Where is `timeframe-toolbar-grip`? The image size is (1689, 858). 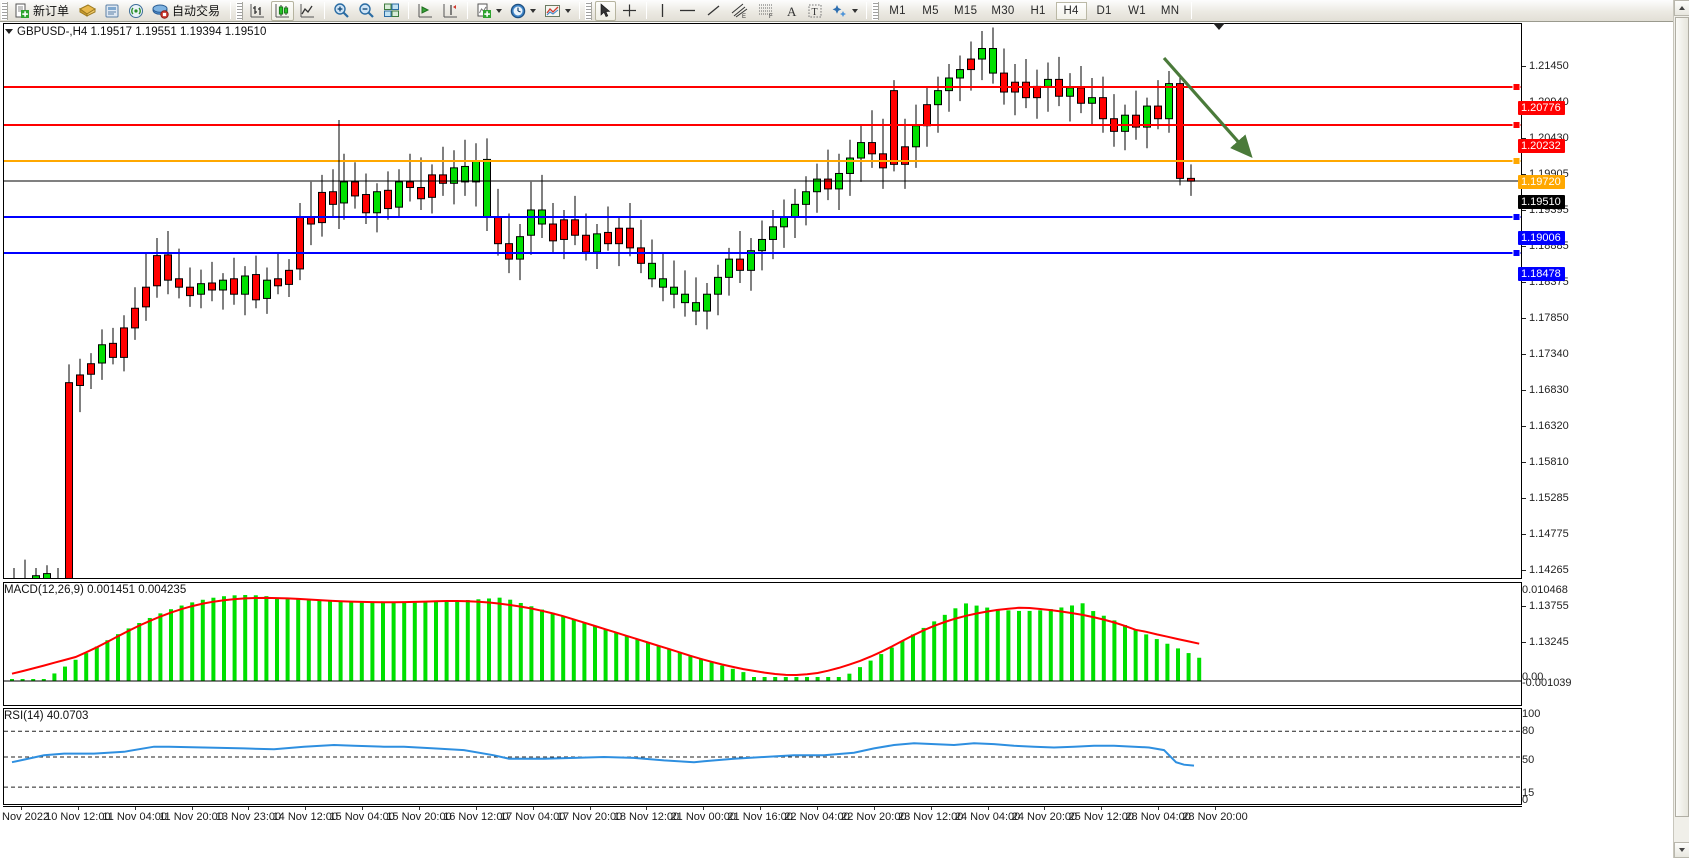
timeframe-toolbar-grip is located at coordinates (876, 10).